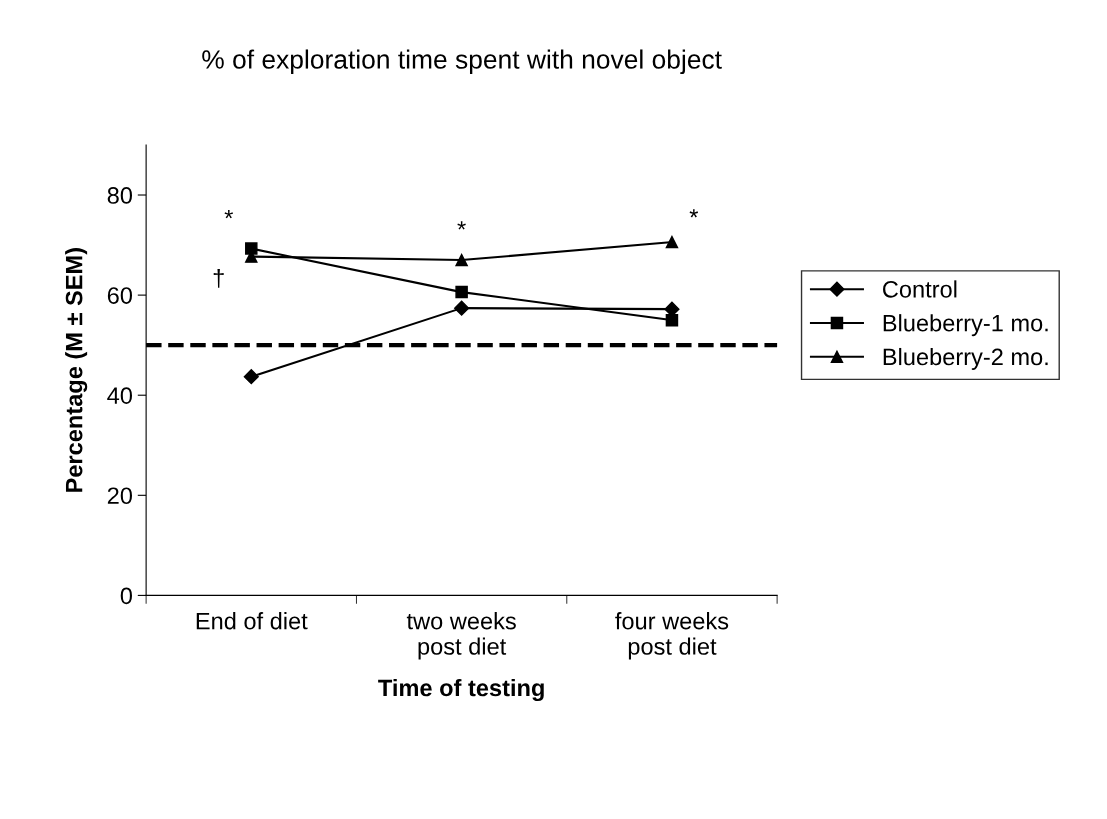 The image size is (1107, 819). Describe the element at coordinates (76, 370) in the screenshot. I see `y-axis-title: Percentage (M ± SEM)` at that location.